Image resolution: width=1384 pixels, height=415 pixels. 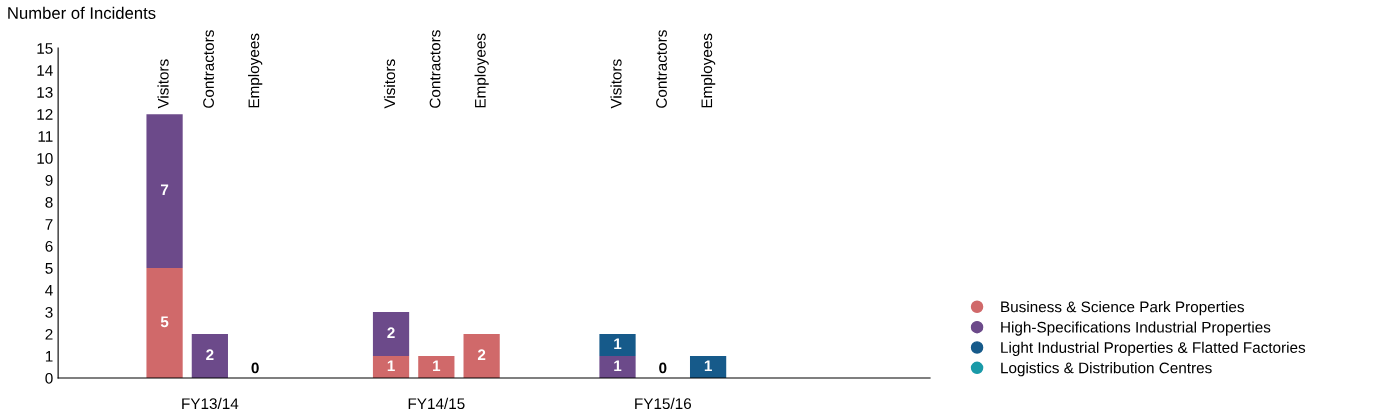 What do you see at coordinates (45, 48) in the screenshot?
I see `y-tick-label: 15` at bounding box center [45, 48].